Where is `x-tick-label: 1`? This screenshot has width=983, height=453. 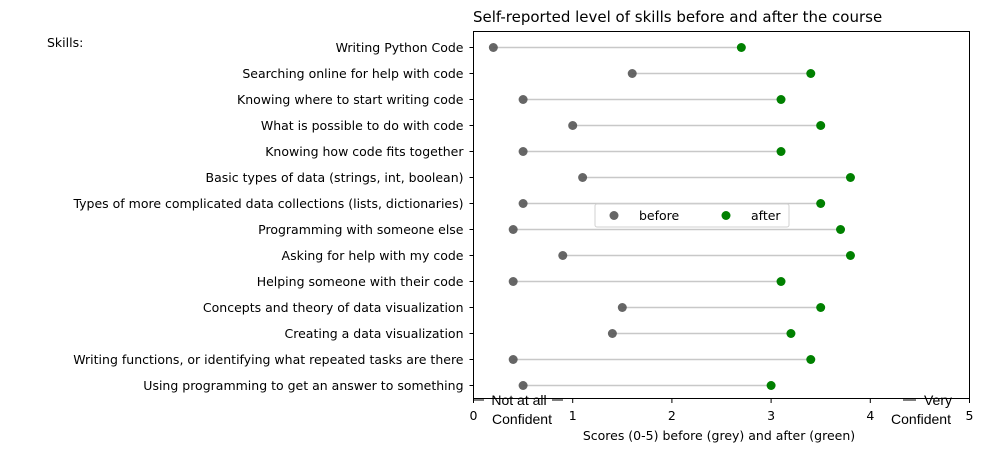
x-tick-label: 1 is located at coordinates (573, 415).